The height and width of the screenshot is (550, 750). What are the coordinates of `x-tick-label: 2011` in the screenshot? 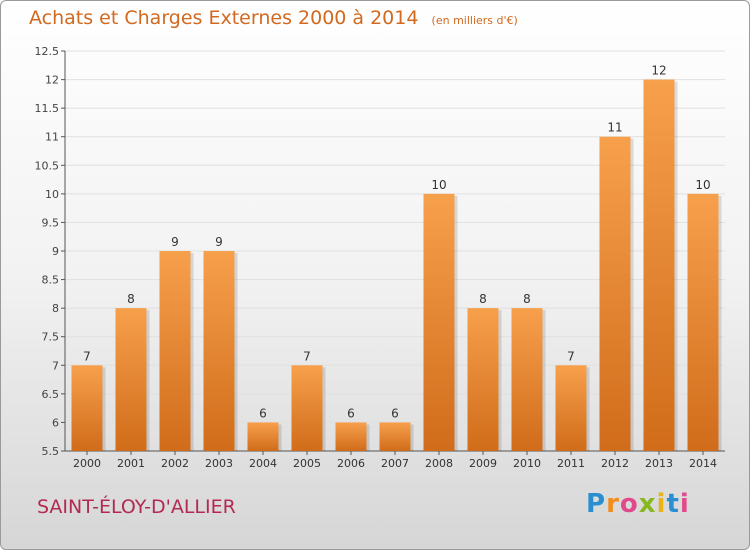 It's located at (571, 463).